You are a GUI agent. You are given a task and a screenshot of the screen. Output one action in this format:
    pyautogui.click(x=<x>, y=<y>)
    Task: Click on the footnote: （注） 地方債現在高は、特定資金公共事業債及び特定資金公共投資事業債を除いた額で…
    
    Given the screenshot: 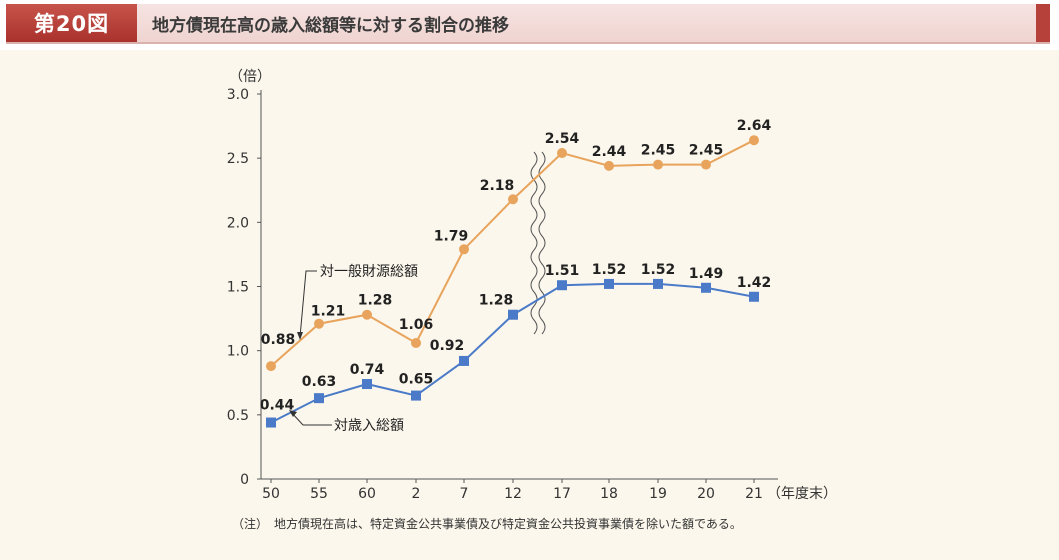 What is the action you would take?
    pyautogui.click(x=487, y=524)
    